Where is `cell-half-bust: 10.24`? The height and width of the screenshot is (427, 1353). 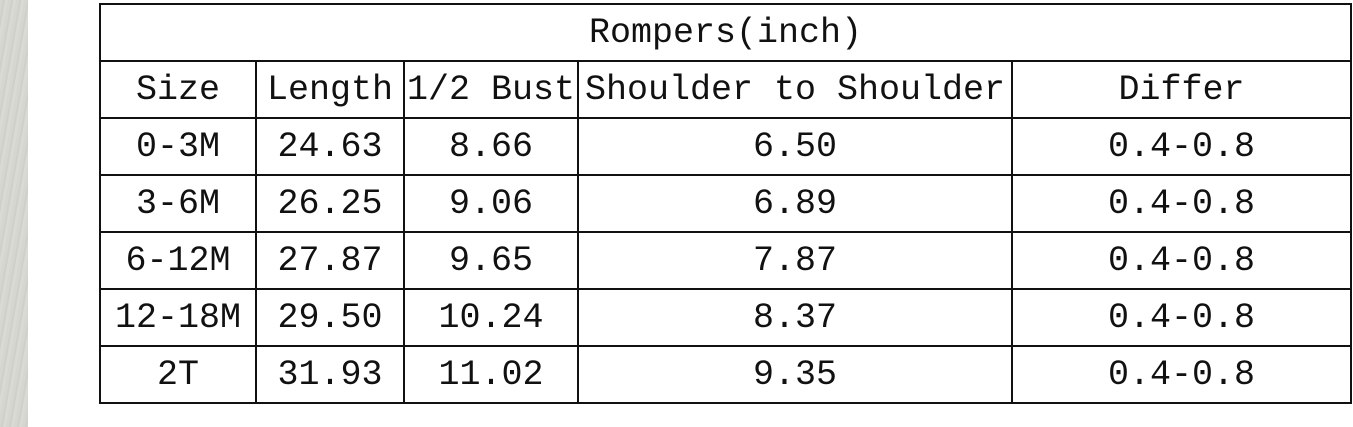 cell-half-bust: 10.24 is located at coordinates (491, 317).